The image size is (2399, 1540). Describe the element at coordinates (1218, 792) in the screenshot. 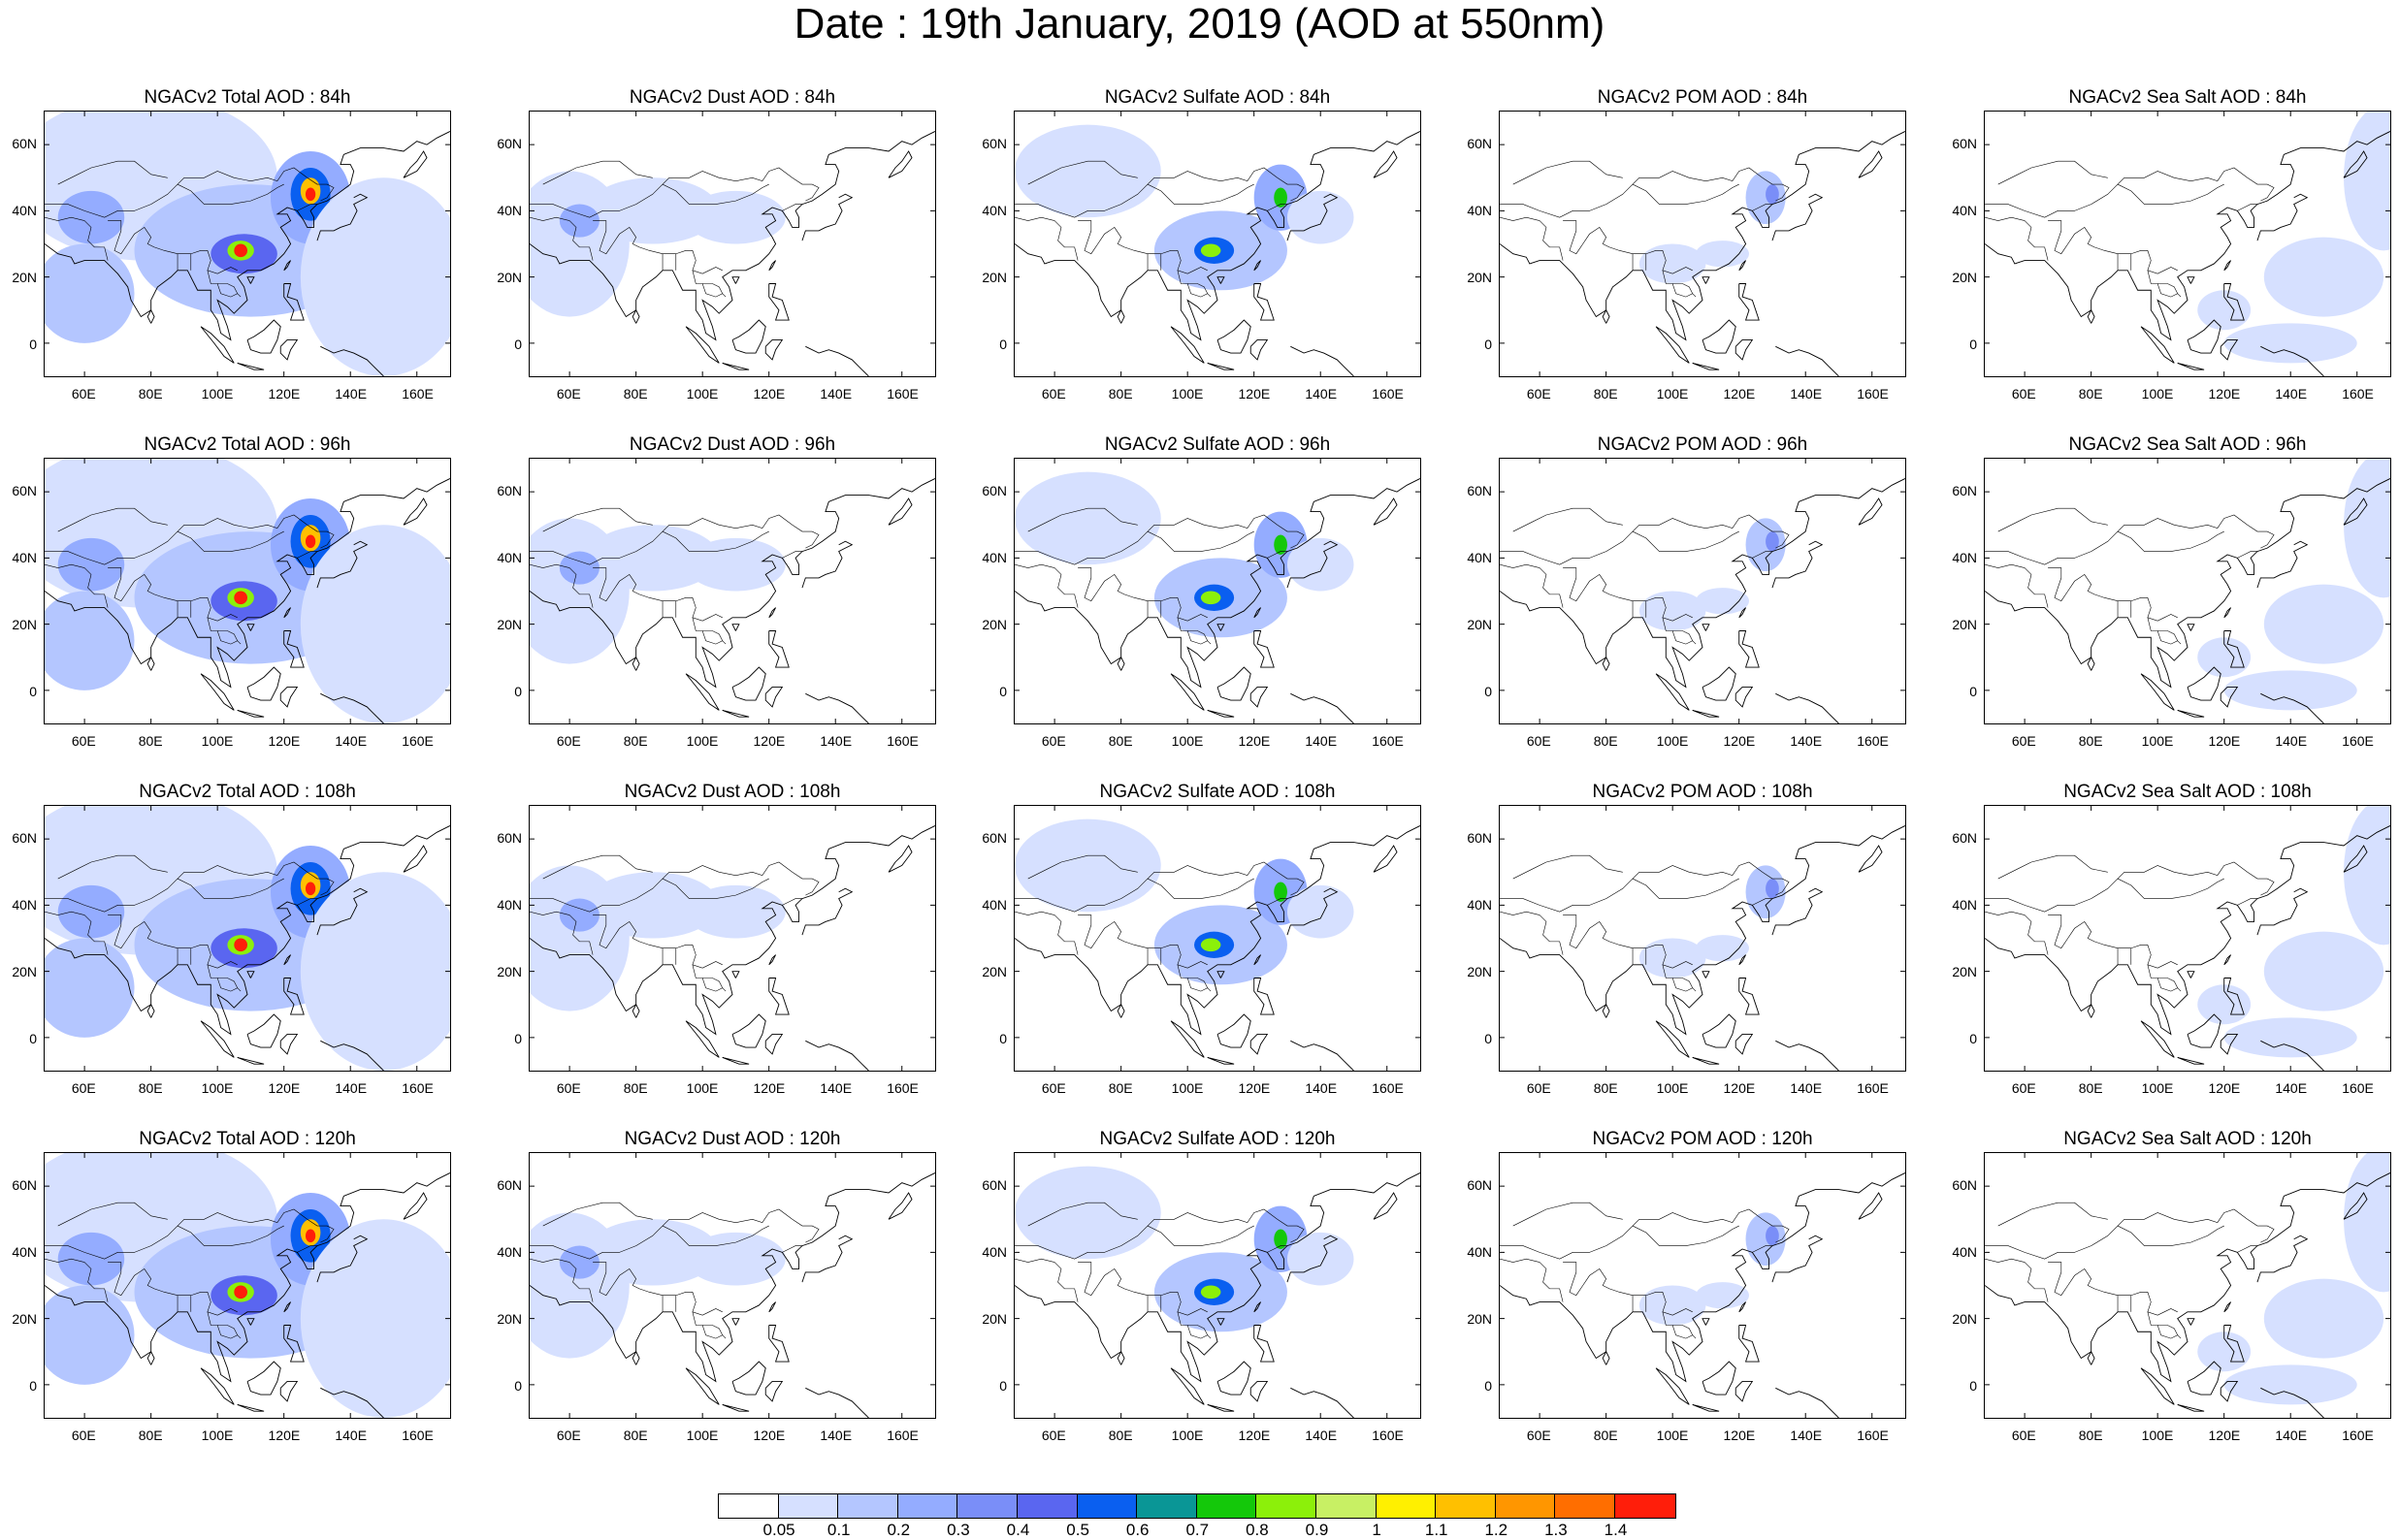

I see `panel-title: NGACv2 Sulfate AOD : 108h` at that location.